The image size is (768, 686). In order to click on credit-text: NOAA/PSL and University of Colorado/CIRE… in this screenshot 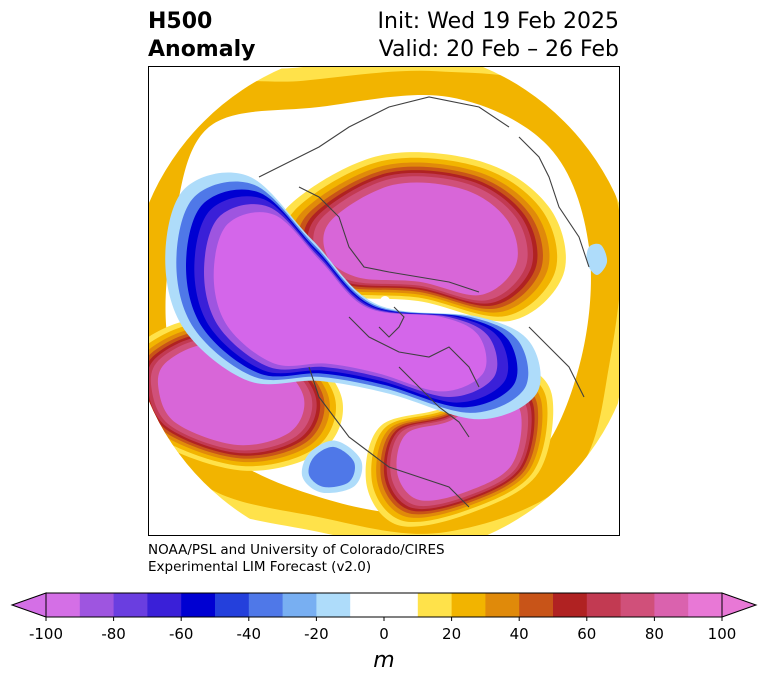, I will do `click(296, 559)`.